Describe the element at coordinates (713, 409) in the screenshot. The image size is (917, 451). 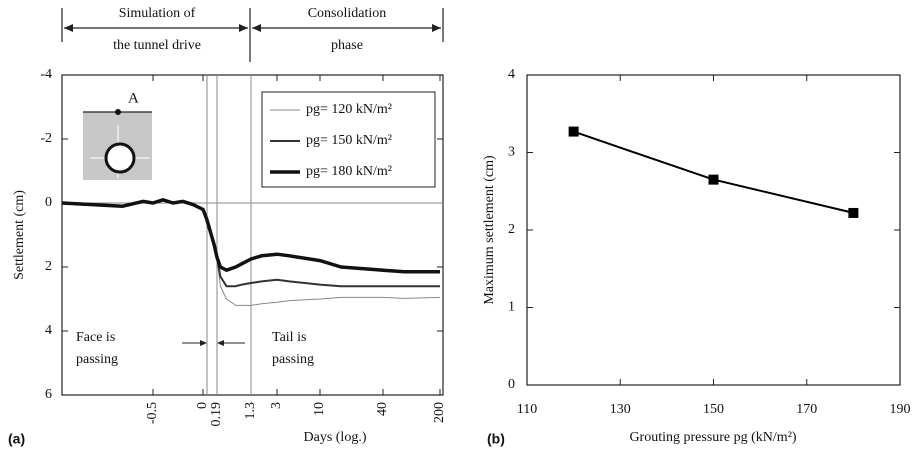
I see `x-tick-label: 150` at that location.